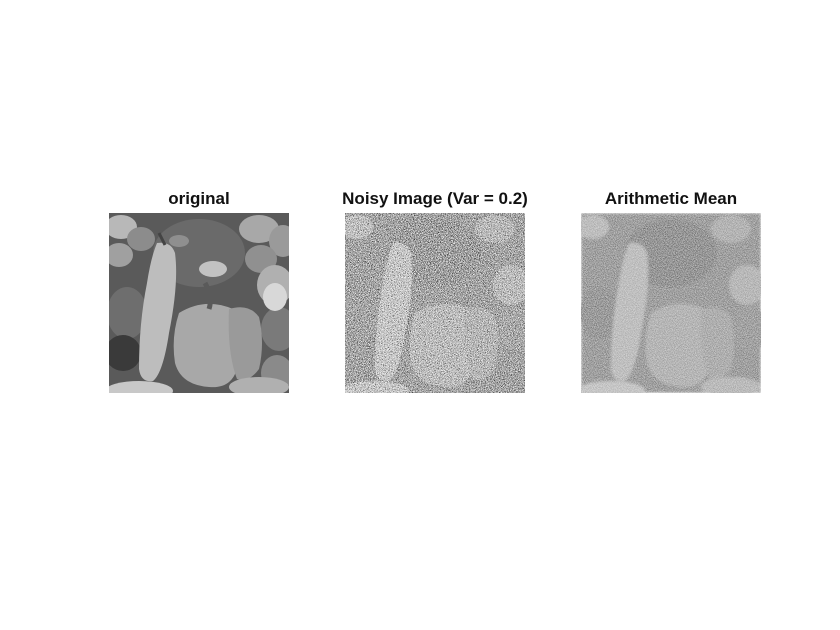  I want to click on panel-title-noisy: Noisy Image (Var = 0.2), so click(435, 198).